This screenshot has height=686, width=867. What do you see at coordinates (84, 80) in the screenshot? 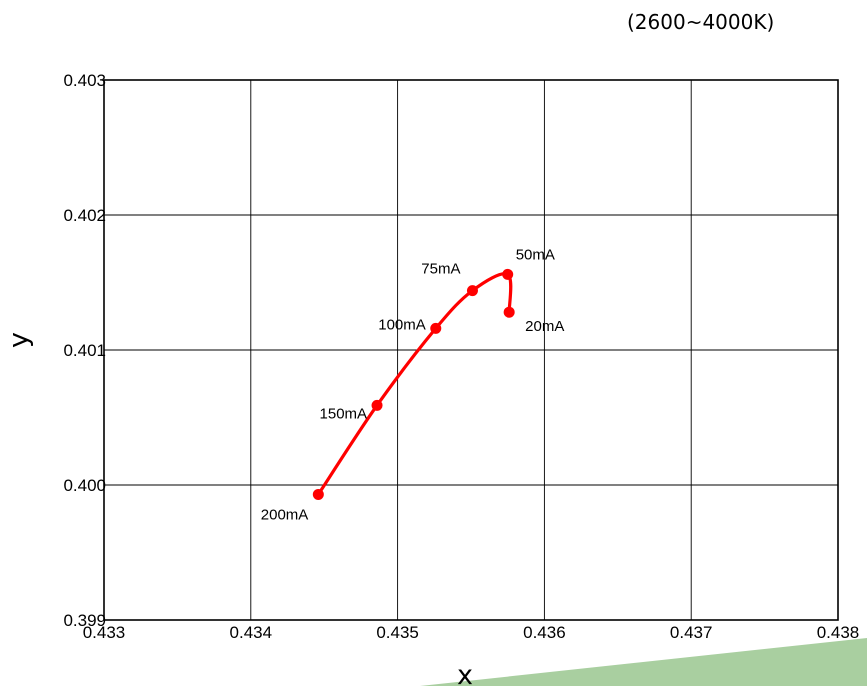
I see `y-tick-label: 0.403` at bounding box center [84, 80].